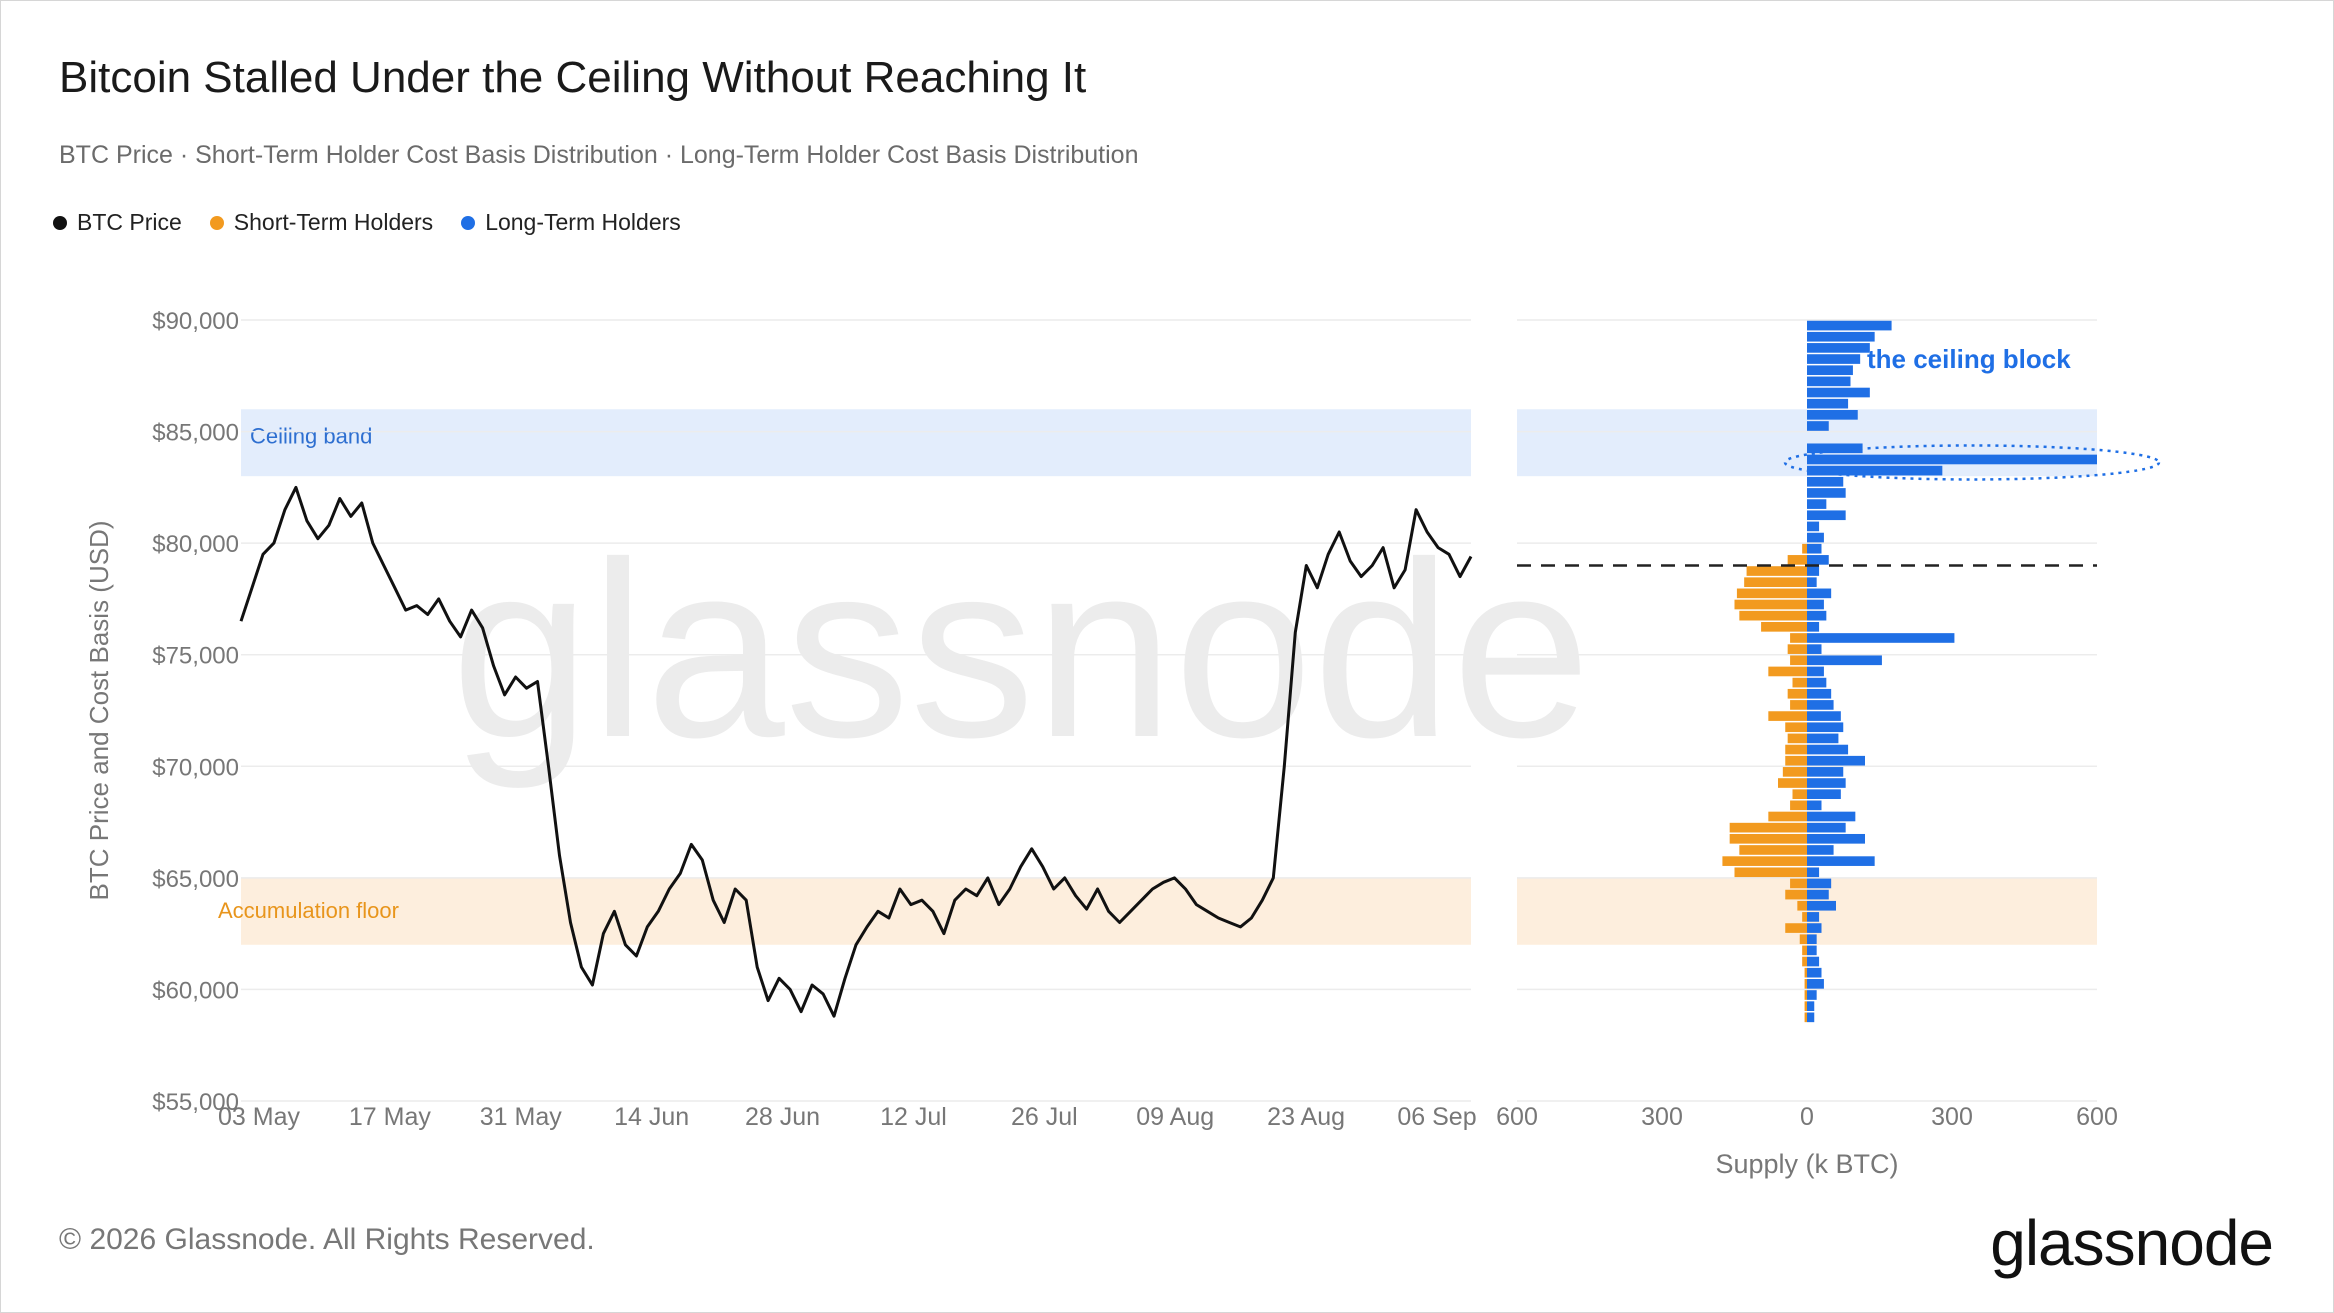 The image size is (2334, 1313). I want to click on legend-item-short-term-holders: Short-Term Holders, so click(321, 222).